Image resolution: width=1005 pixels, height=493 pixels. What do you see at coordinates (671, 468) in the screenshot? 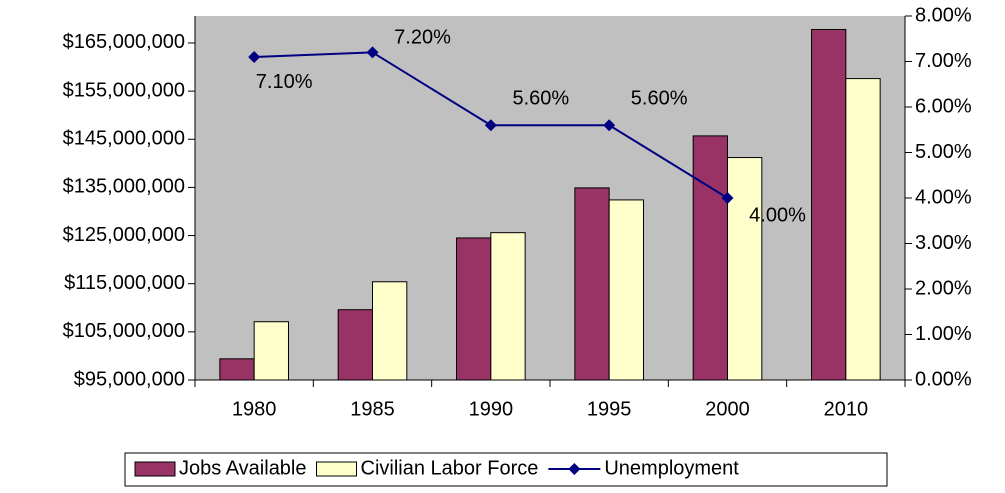
I see `legend-label: Unemployment` at bounding box center [671, 468].